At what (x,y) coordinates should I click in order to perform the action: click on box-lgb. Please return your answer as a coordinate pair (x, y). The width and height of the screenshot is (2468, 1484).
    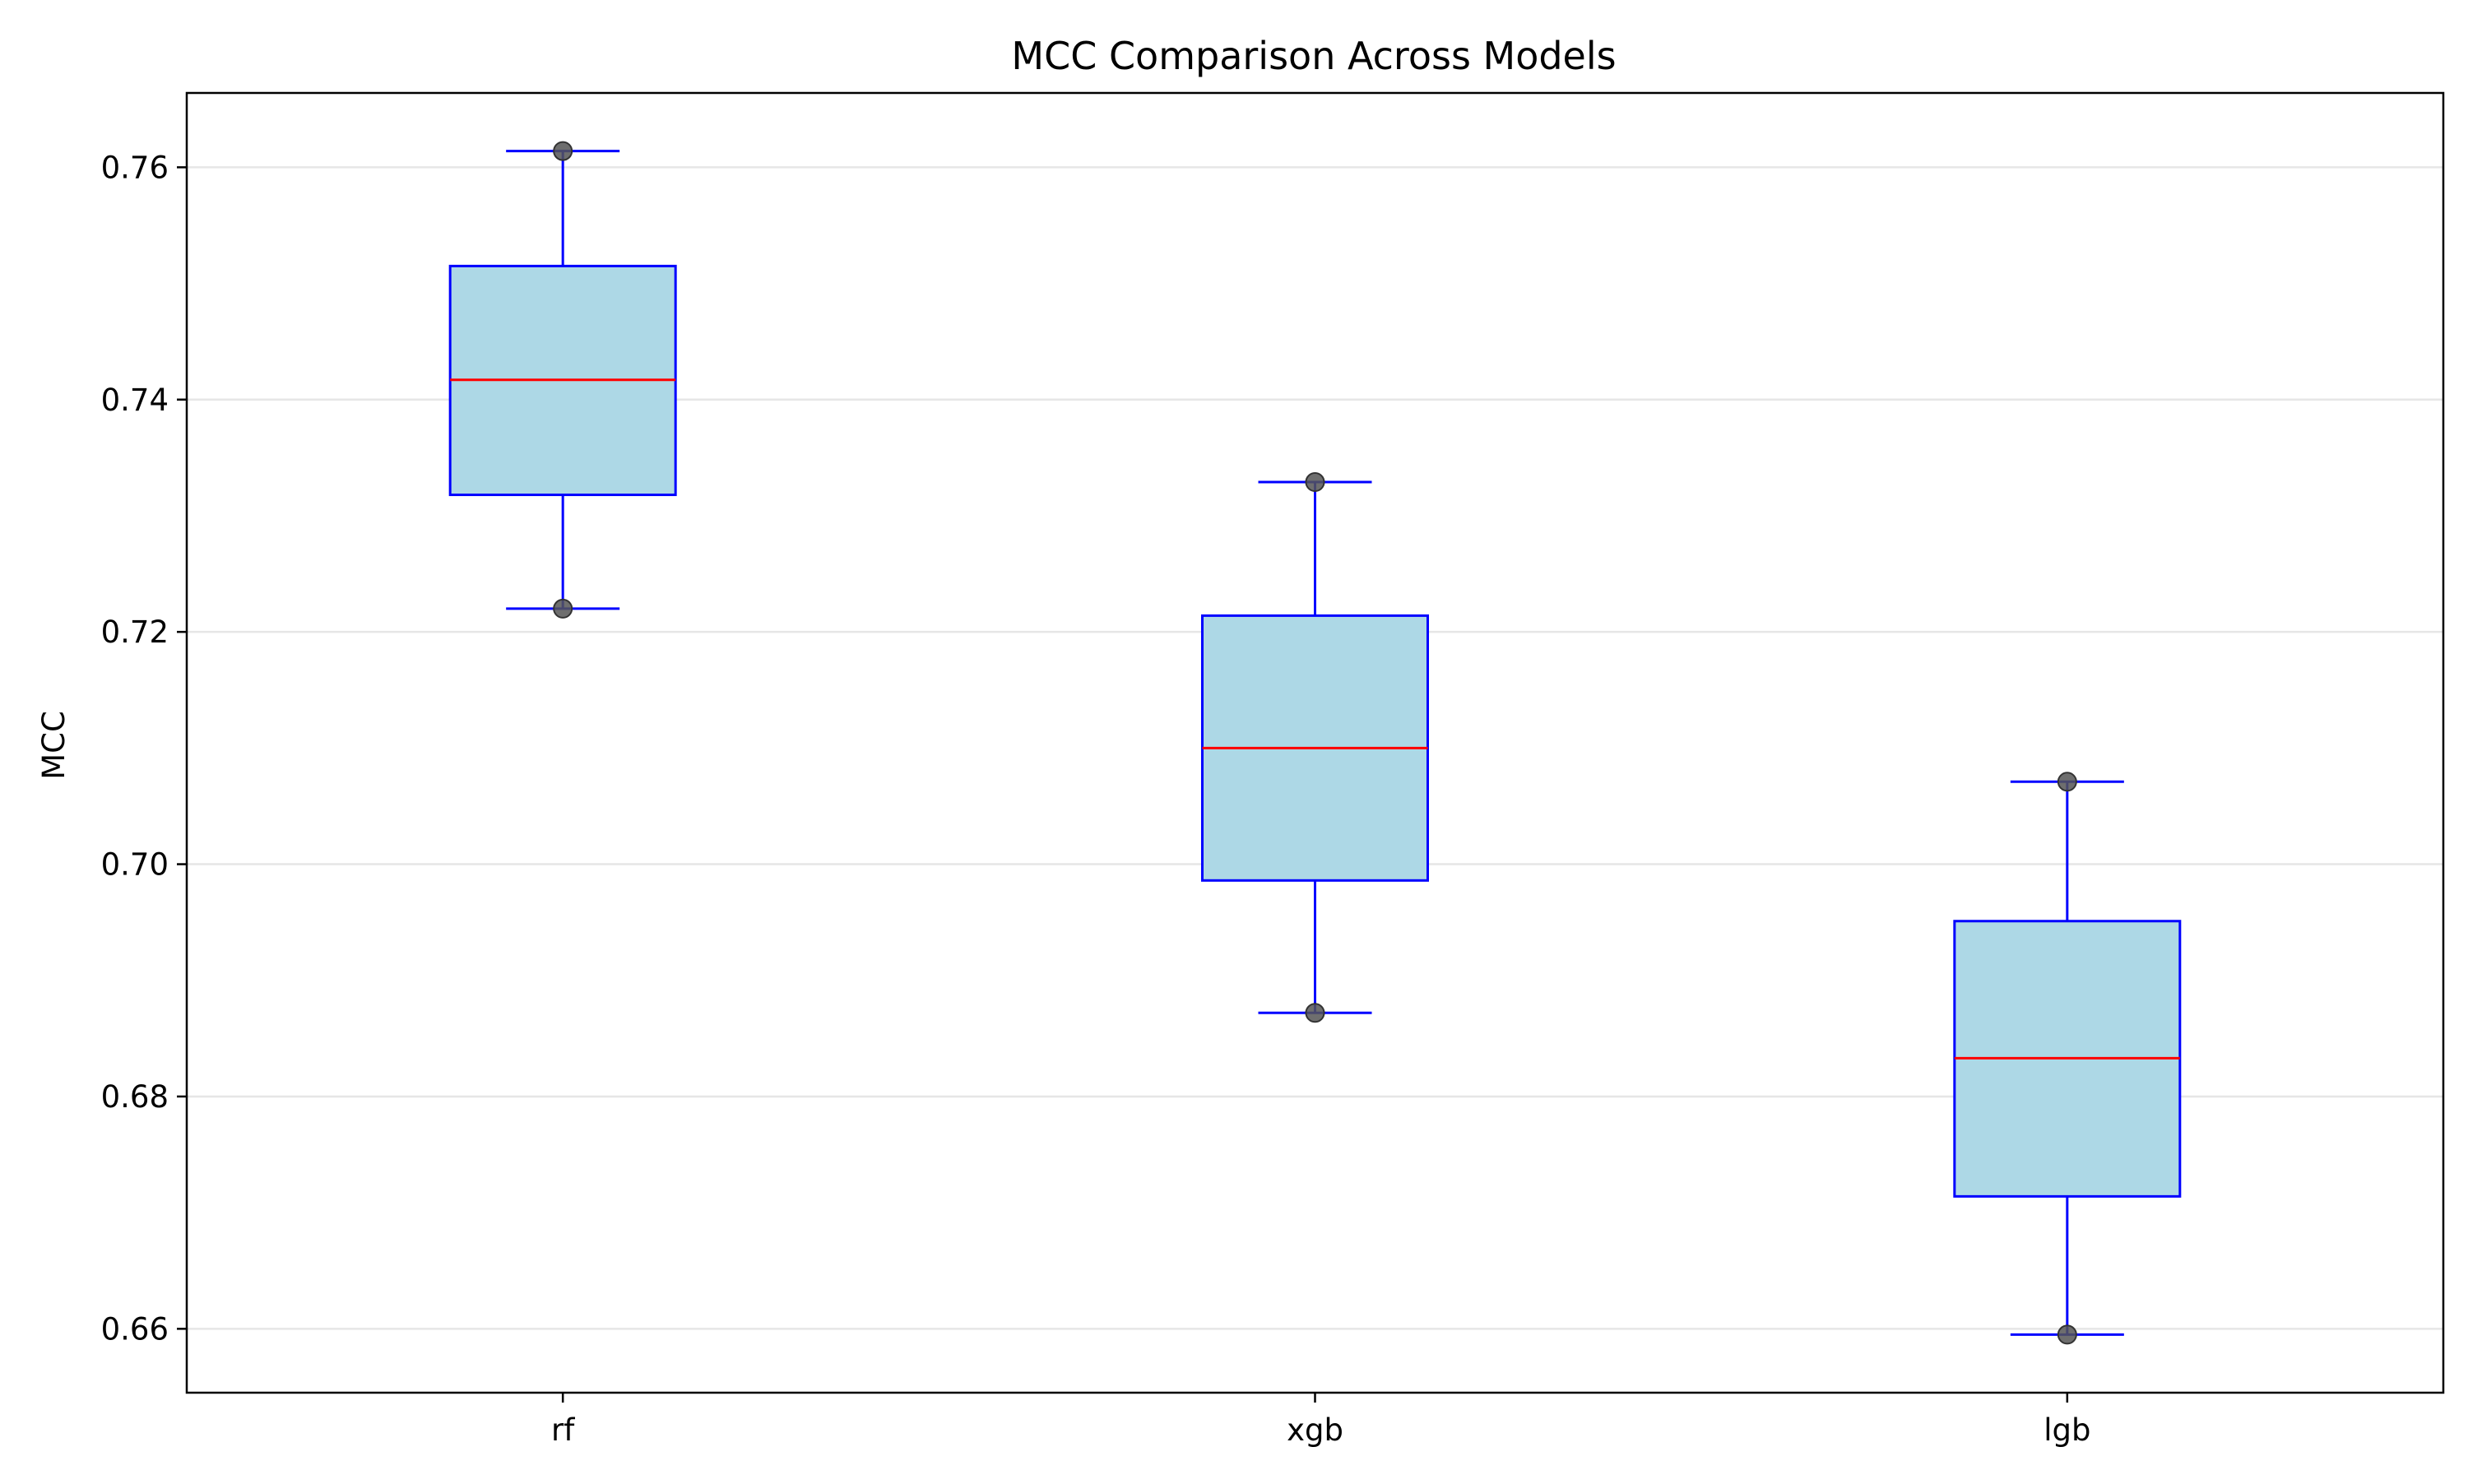
    Looking at the image, I should click on (2067, 1058).